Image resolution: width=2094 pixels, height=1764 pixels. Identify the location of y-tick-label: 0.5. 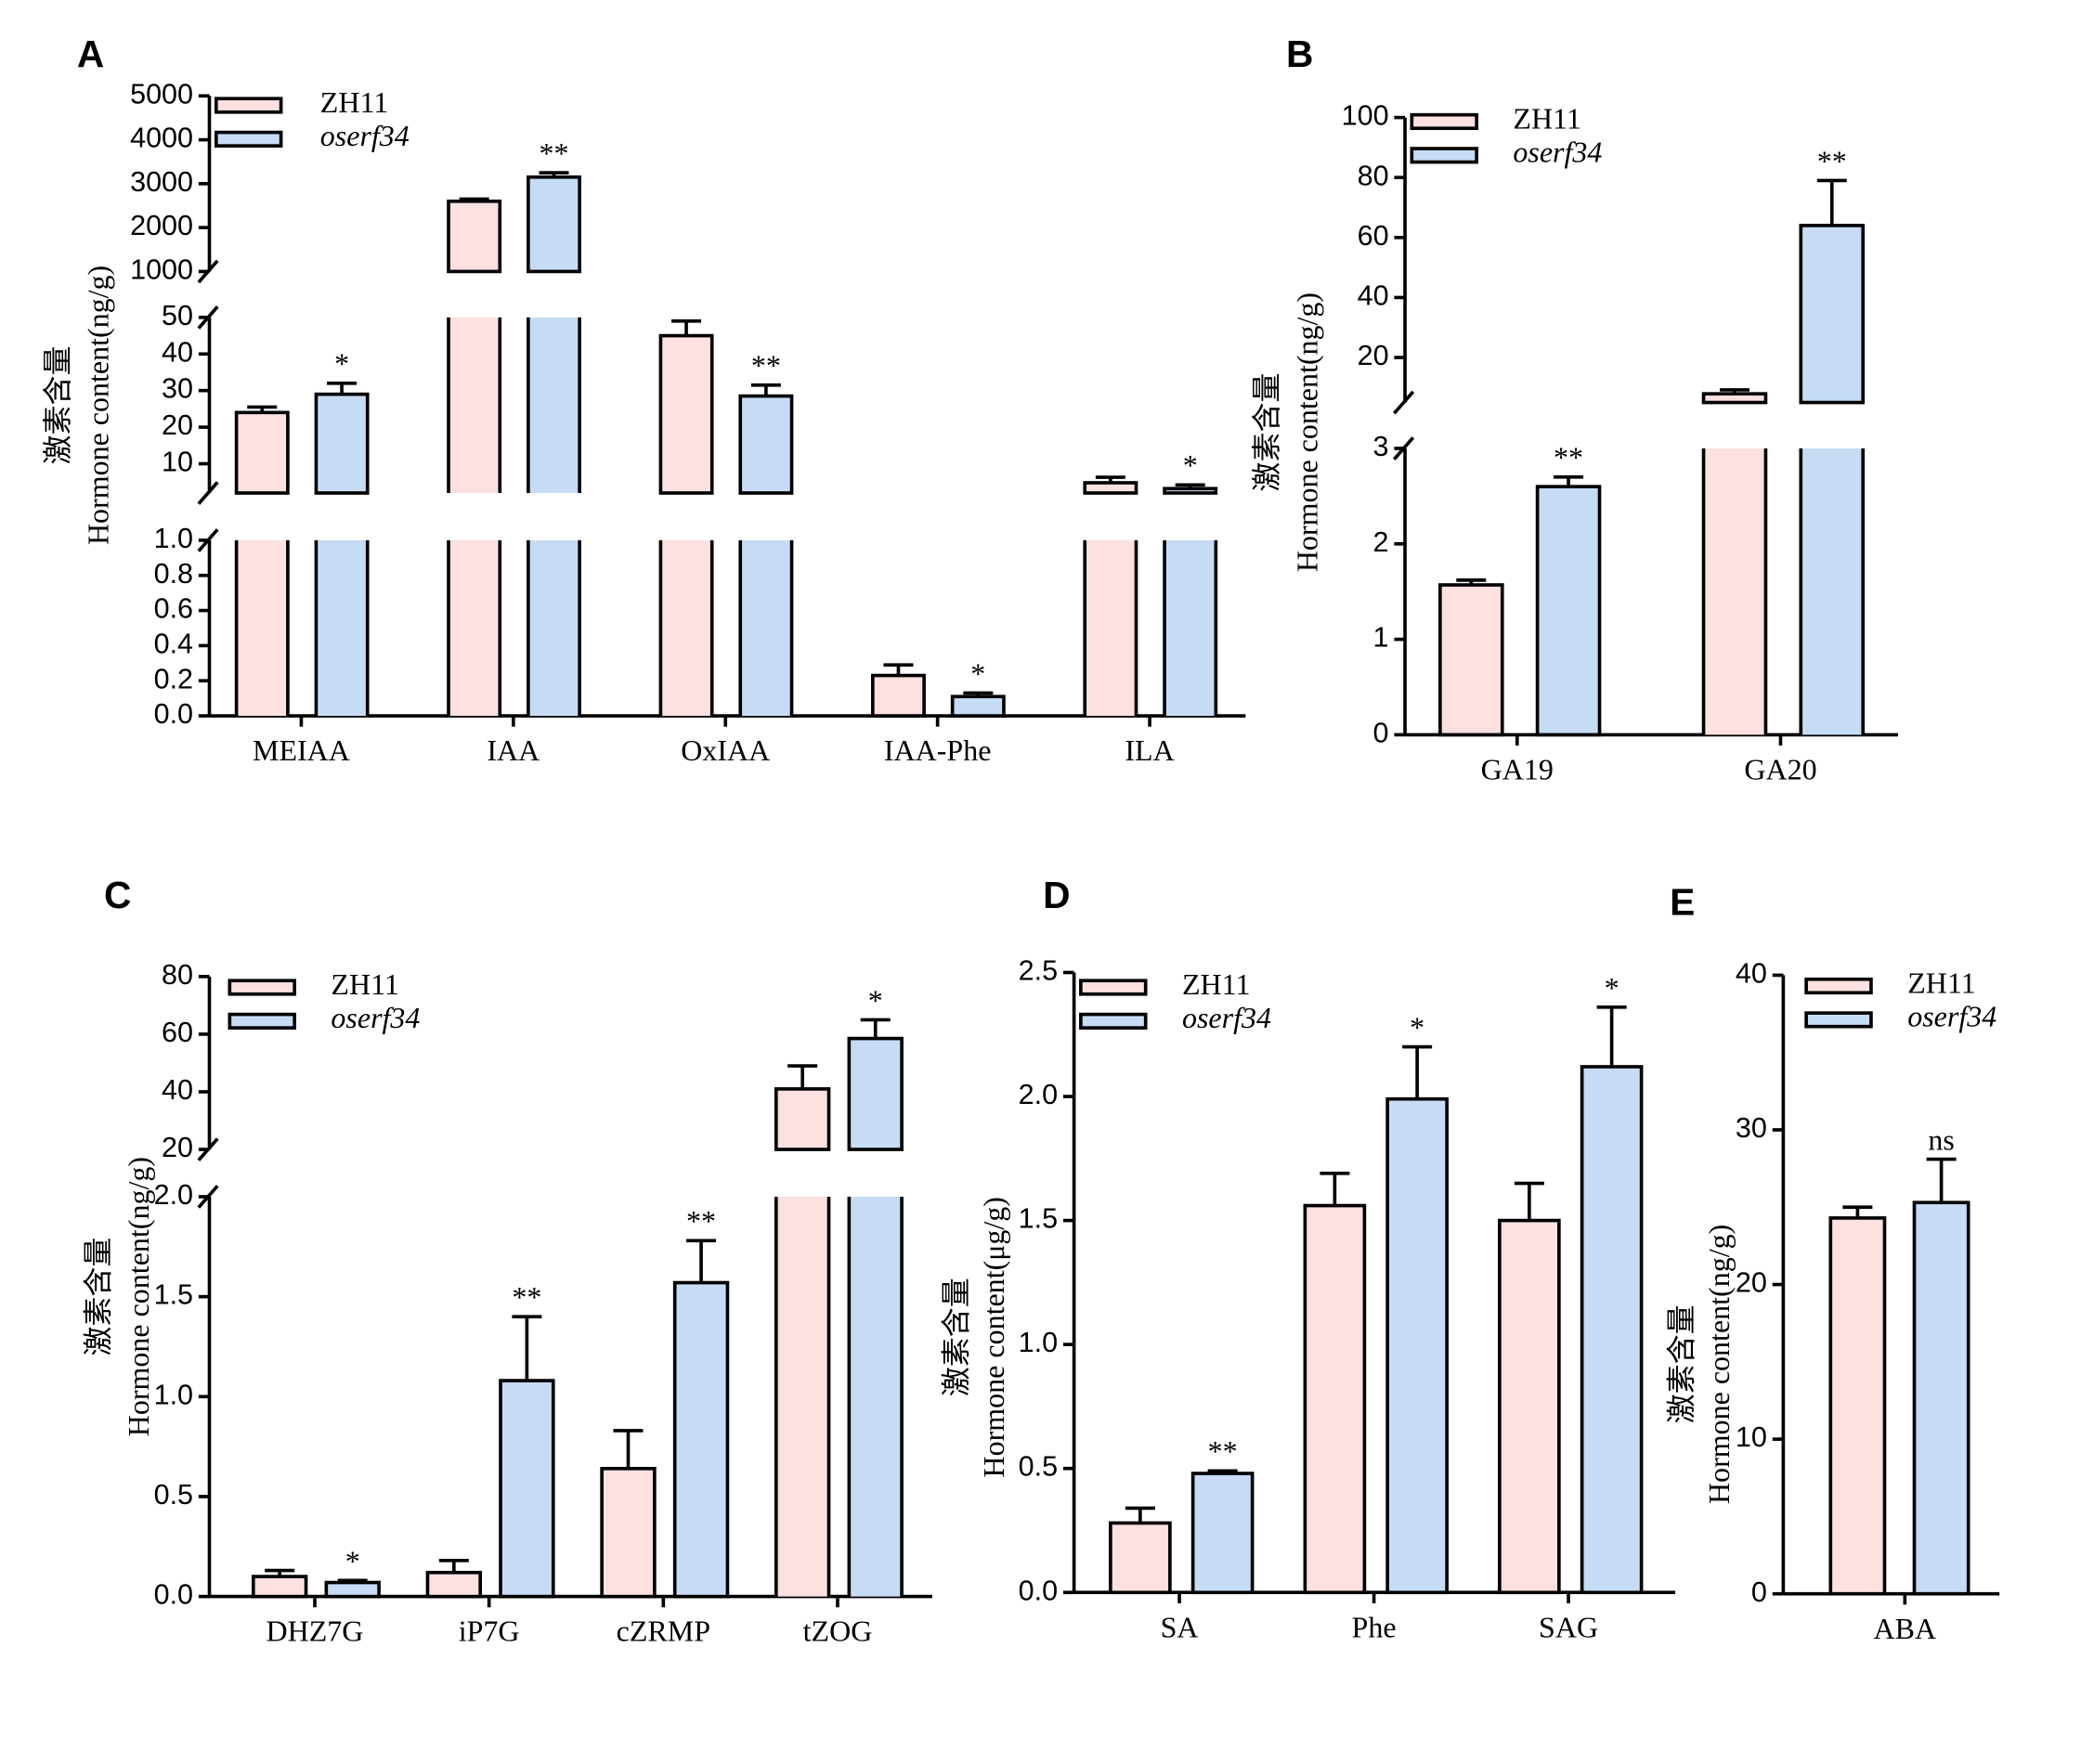
(1038, 1467).